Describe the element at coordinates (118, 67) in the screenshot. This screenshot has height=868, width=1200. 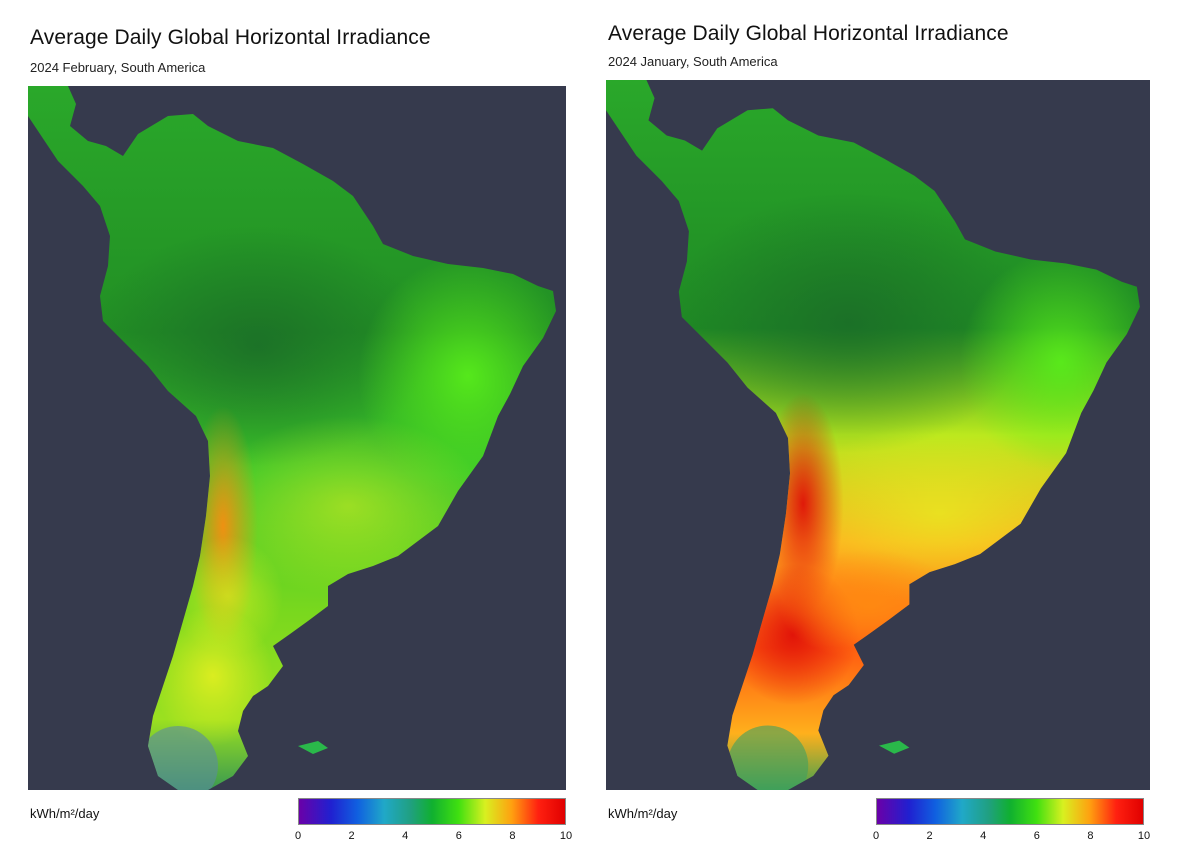
I see `map-subtitle: 2024 February, South America` at that location.